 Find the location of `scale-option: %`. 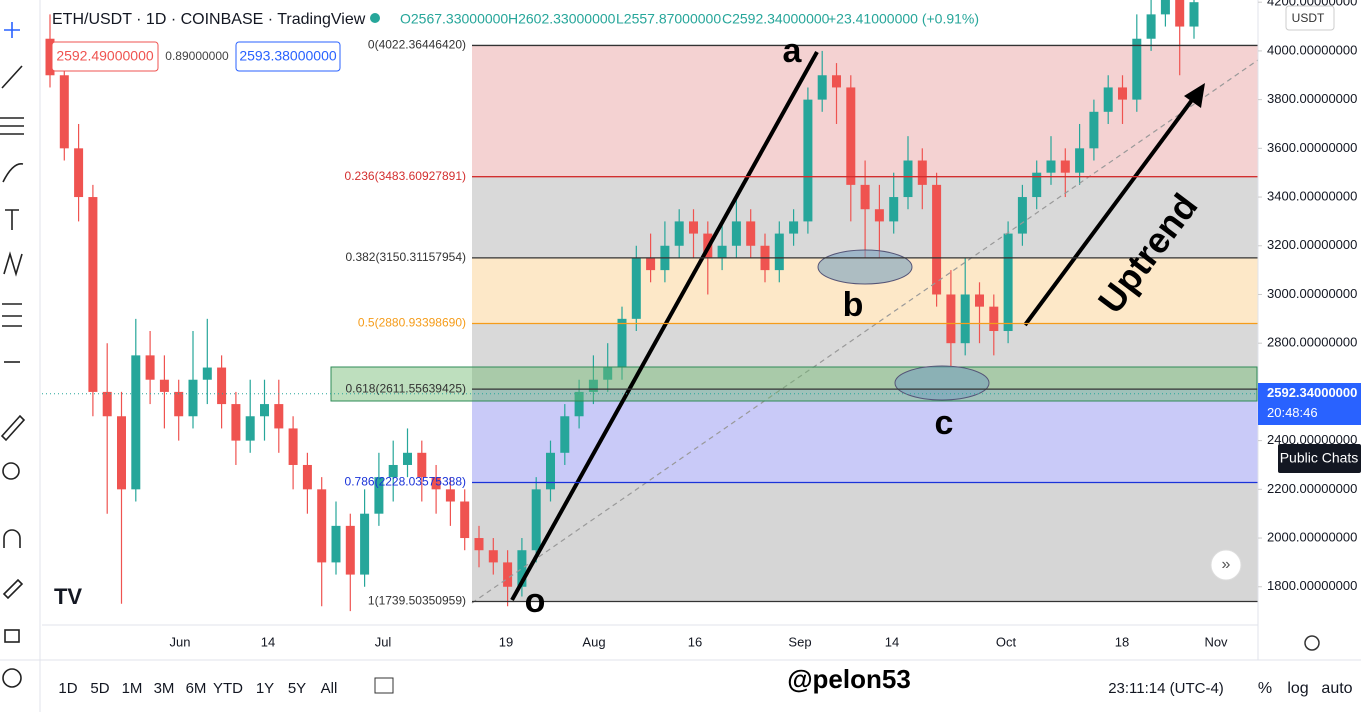

scale-option: % is located at coordinates (1265, 688).